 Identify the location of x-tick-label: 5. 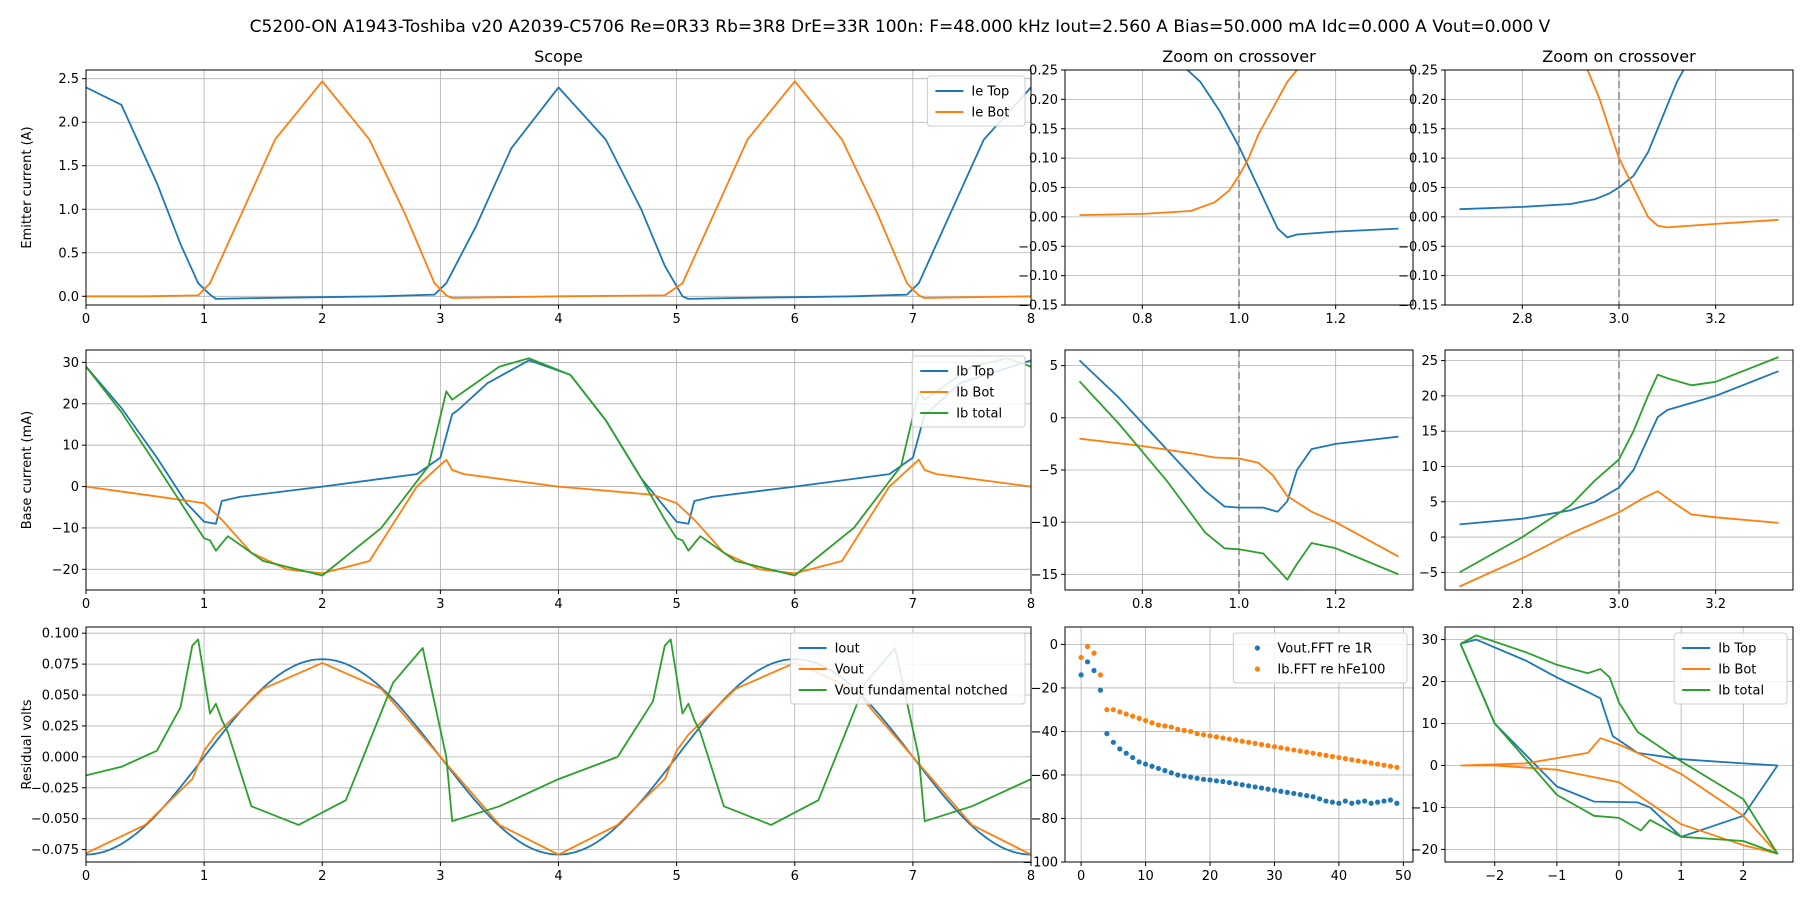
(676, 604).